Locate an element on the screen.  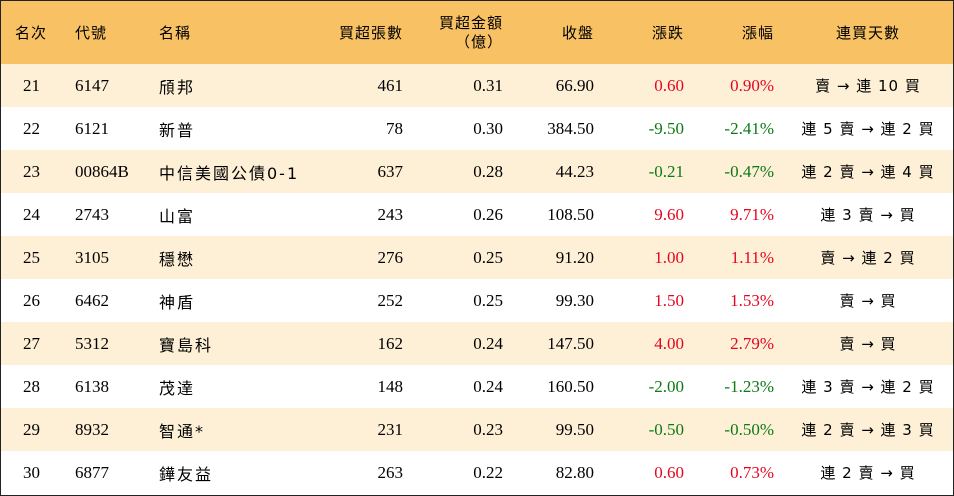
cell-code: 6121 is located at coordinates (92, 128).